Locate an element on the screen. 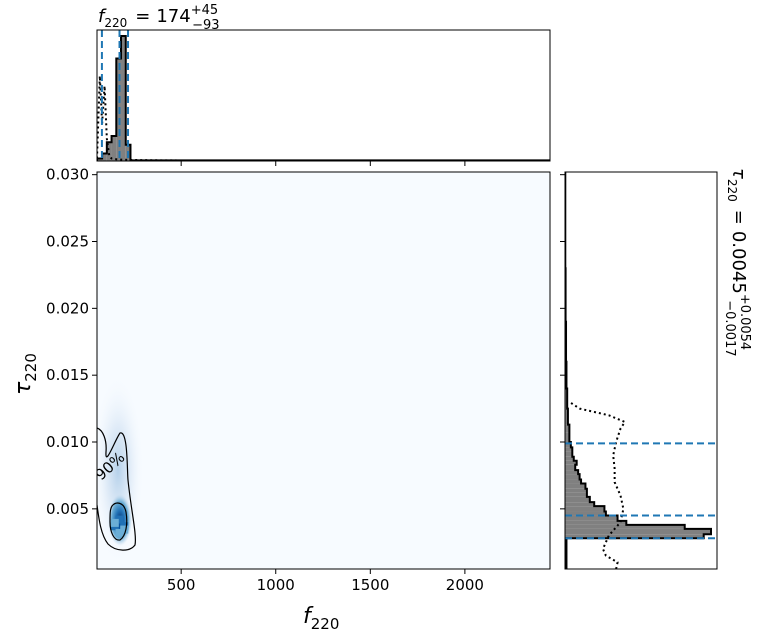 The width and height of the screenshot is (765, 639). tau-marginal-title: τ220=0.0045+0.0054−0.0017 is located at coordinates (737, 262).